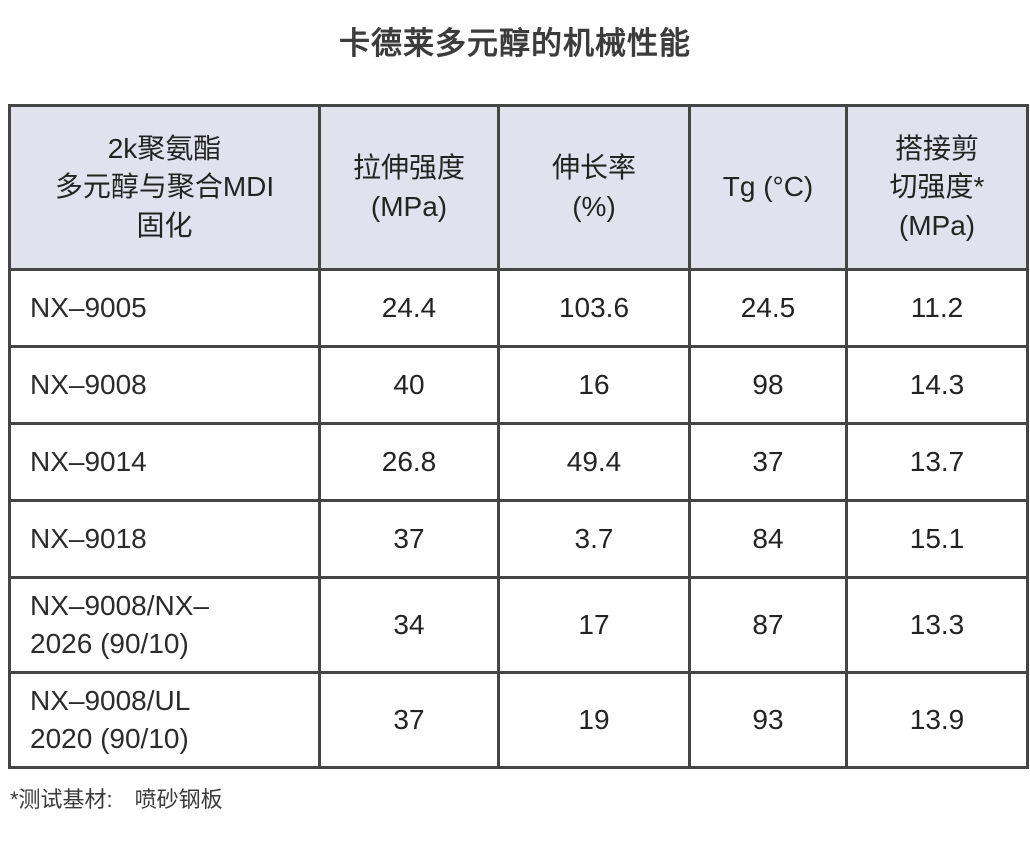 This screenshot has width=1030, height=851. What do you see at coordinates (164, 308) in the screenshot?
I see `product-name: NX–9005` at bounding box center [164, 308].